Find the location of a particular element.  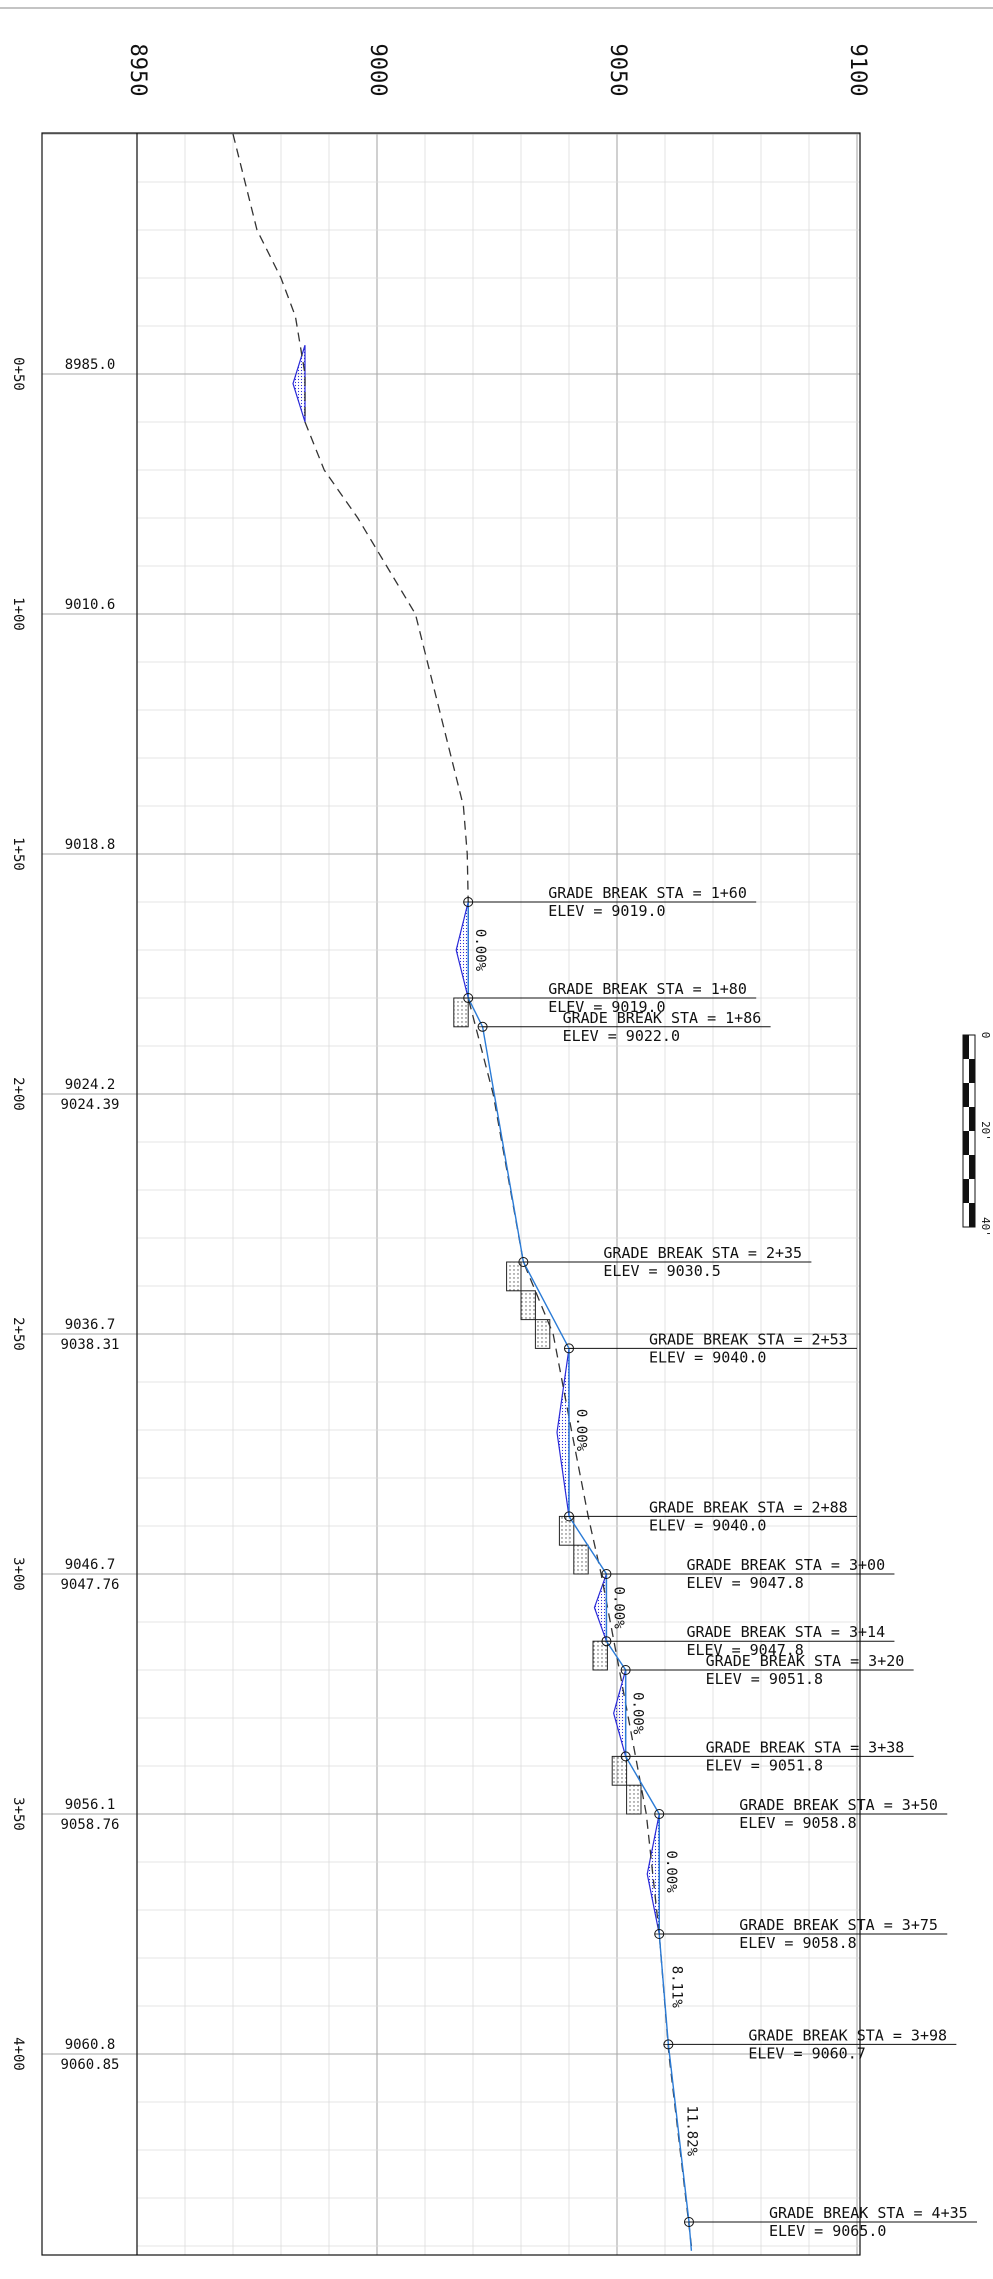

grade-break-station-text: GRADE BREAK STA = 2+88 is located at coordinates (748, 1507).